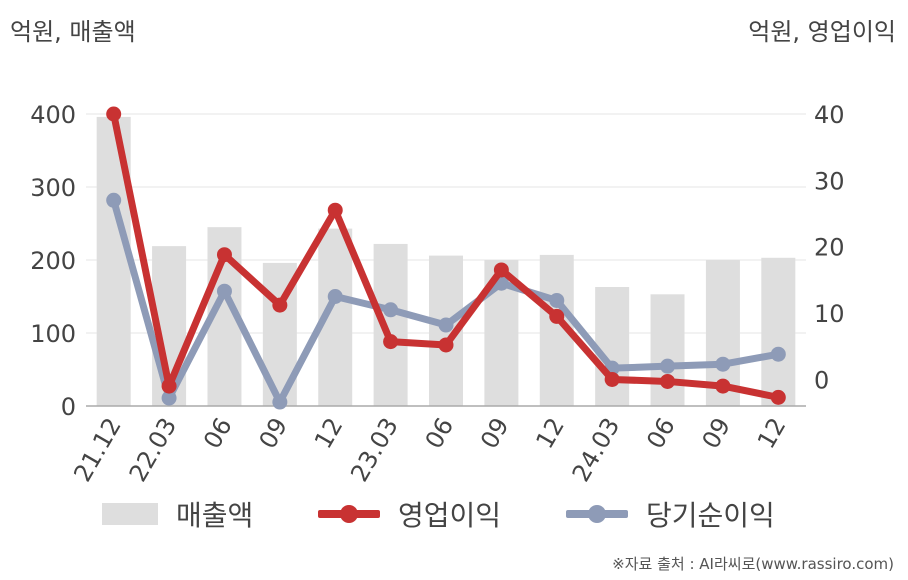 Image resolution: width=908 pixels, height=580 pixels. Describe the element at coordinates (596, 450) in the screenshot. I see `x-tick-label: 24.03` at that location.